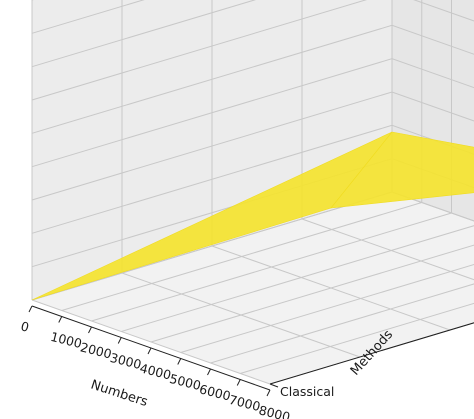 The width and height of the screenshot is (474, 419). Describe the element at coordinates (119, 394) in the screenshot. I see `x-axis-label: Numbers` at that location.